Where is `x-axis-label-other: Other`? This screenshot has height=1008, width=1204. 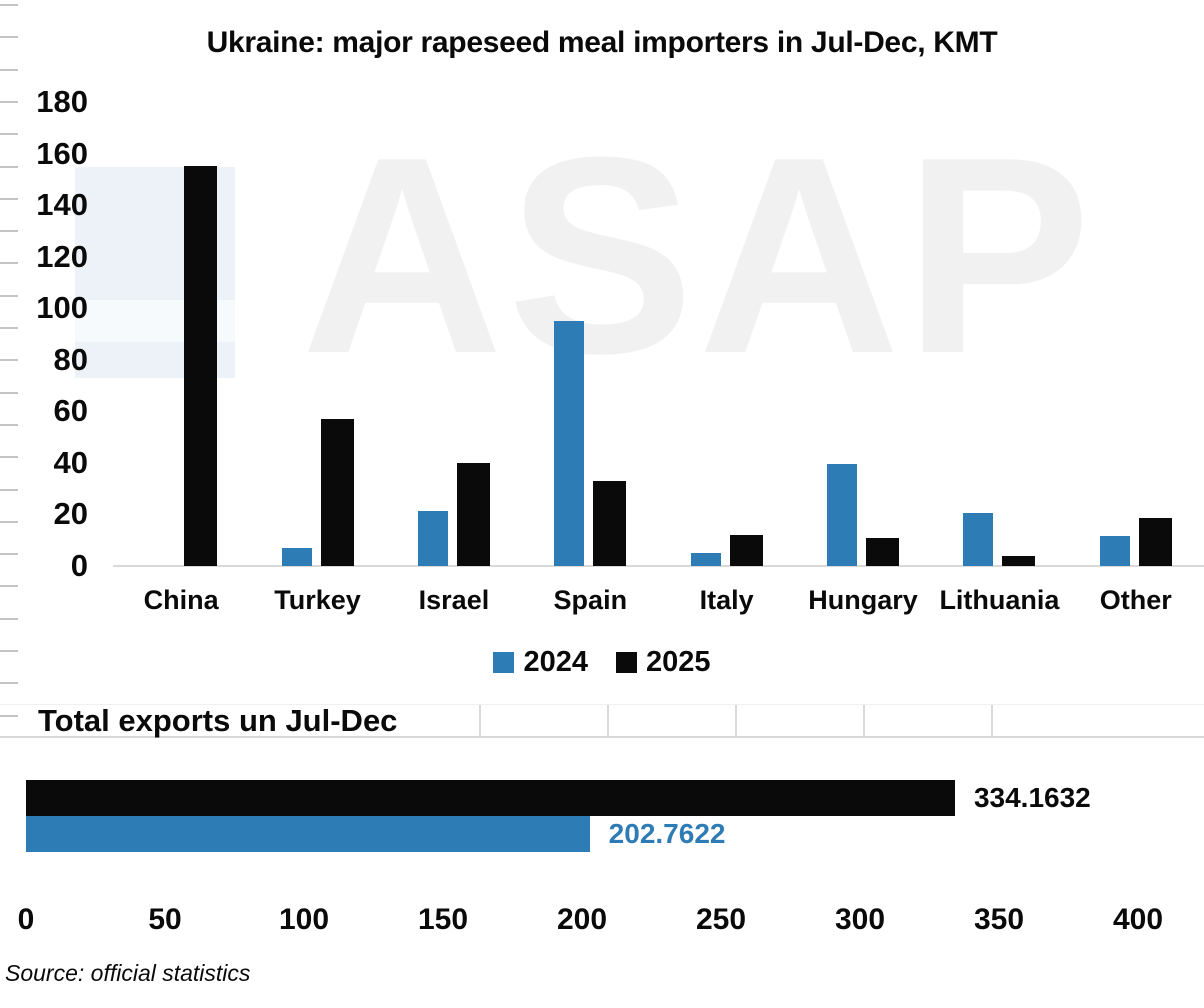
x-axis-label-other: Other is located at coordinates (1135, 600).